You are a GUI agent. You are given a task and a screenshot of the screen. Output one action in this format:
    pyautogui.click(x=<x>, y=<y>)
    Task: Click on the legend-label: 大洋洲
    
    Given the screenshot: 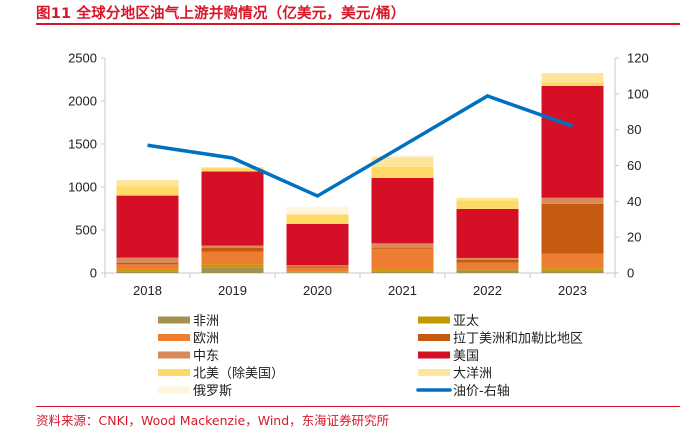 What is the action you would take?
    pyautogui.click(x=472, y=374)
    